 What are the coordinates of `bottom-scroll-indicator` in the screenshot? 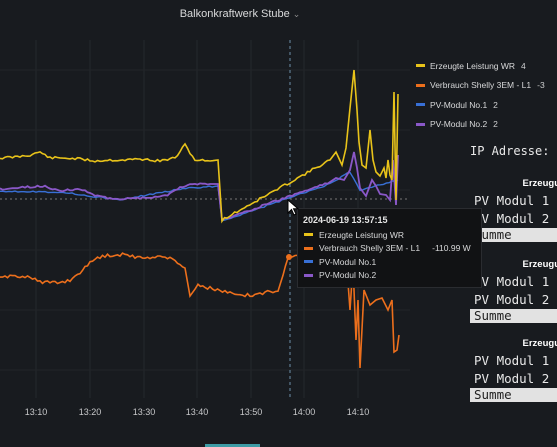 It's located at (232, 445).